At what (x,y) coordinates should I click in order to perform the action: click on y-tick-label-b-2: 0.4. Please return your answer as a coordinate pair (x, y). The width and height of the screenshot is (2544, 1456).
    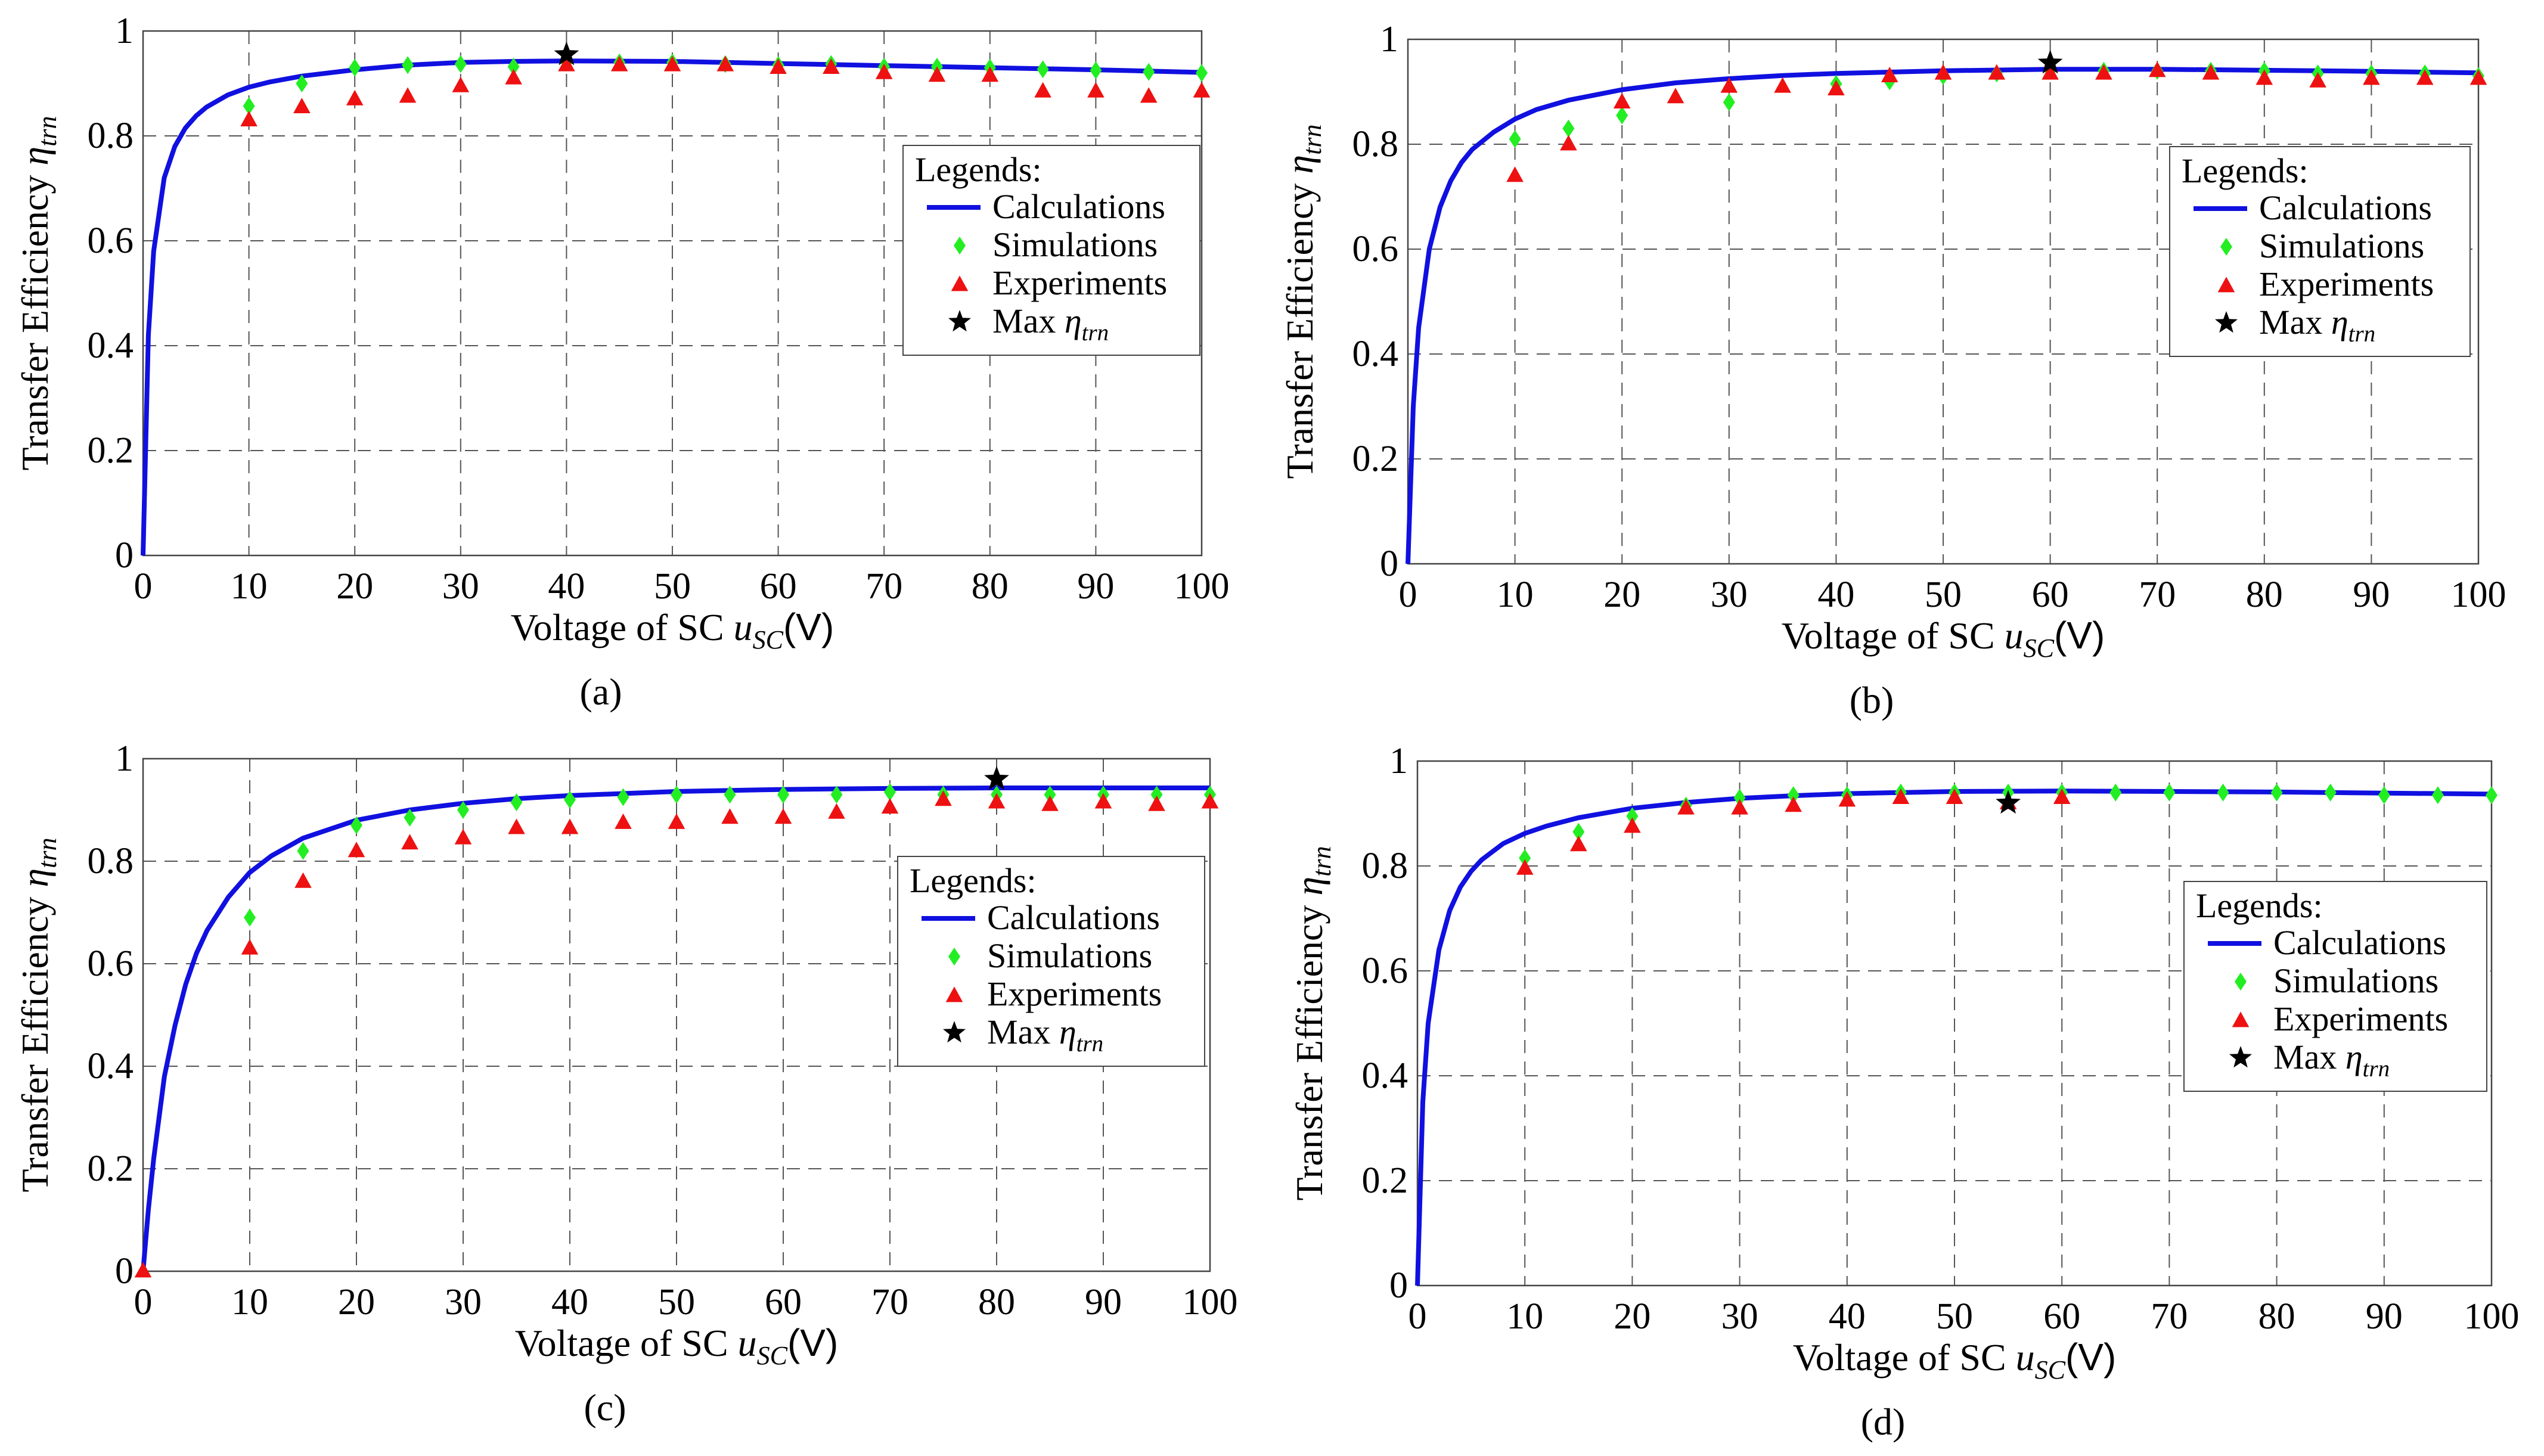
    Looking at the image, I should click on (1375, 354).